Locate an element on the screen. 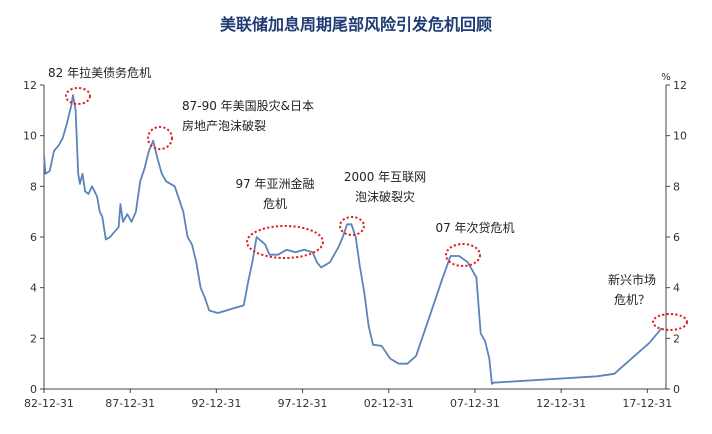 This screenshot has width=712, height=434. annotation-label: 87-90 年美国股灾&日本房地产泡沫破裂 is located at coordinates (248, 115).